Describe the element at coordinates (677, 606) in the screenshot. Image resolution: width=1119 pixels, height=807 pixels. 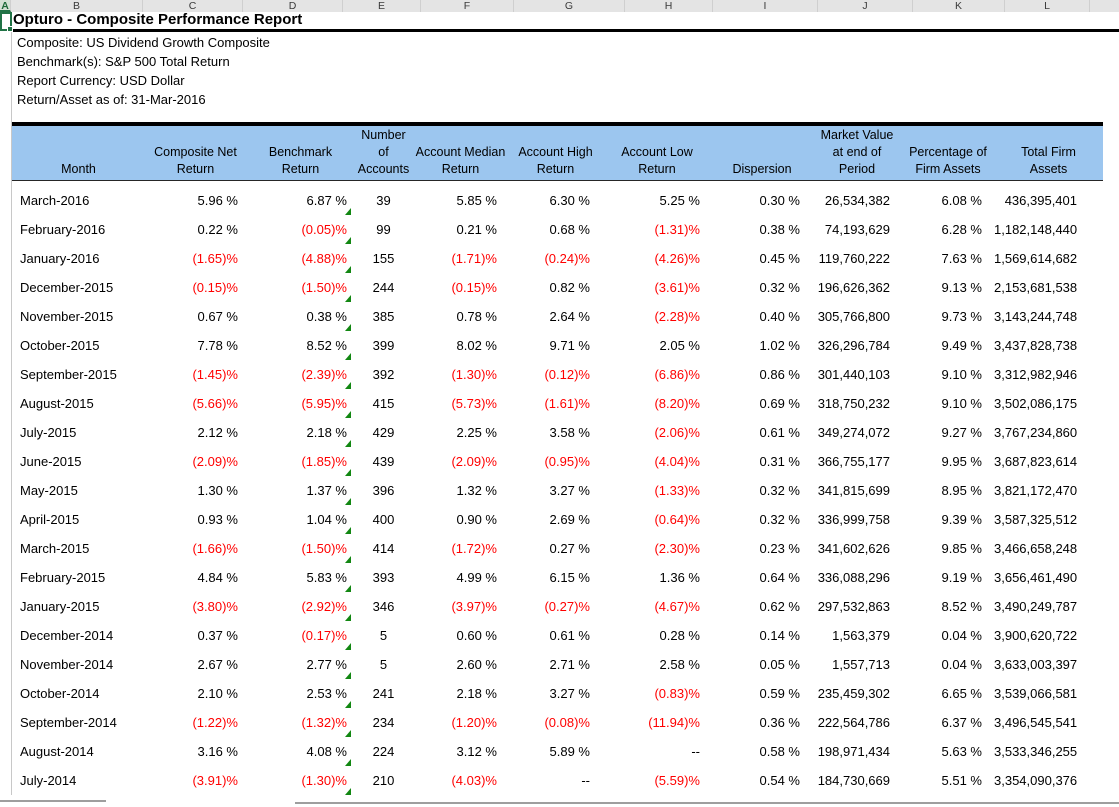
I see `cell-account-low-return: (4.67)%` at that location.